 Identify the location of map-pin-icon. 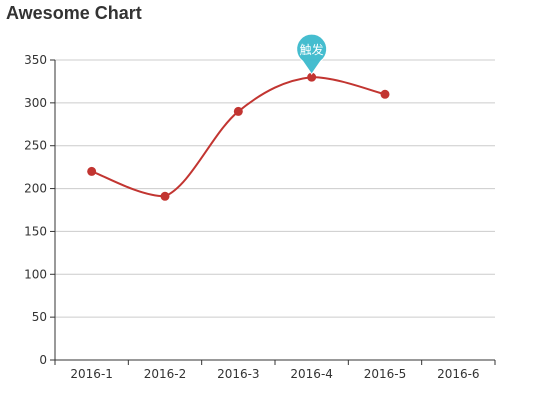
(312, 54).